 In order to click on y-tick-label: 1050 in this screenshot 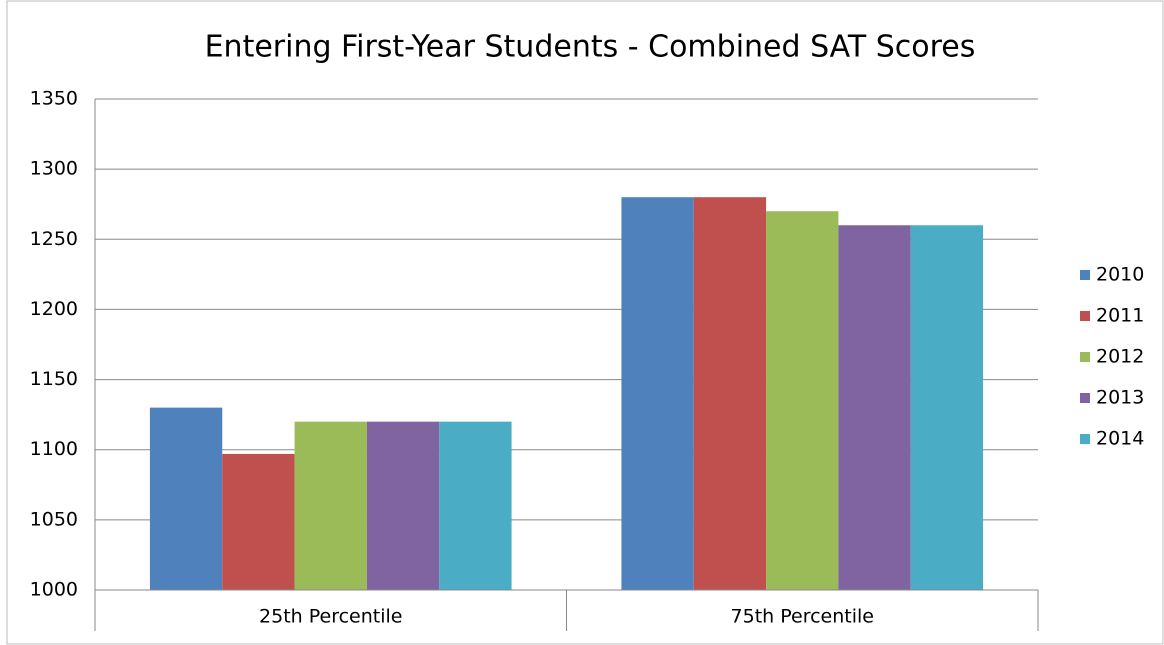, I will do `click(54, 519)`.